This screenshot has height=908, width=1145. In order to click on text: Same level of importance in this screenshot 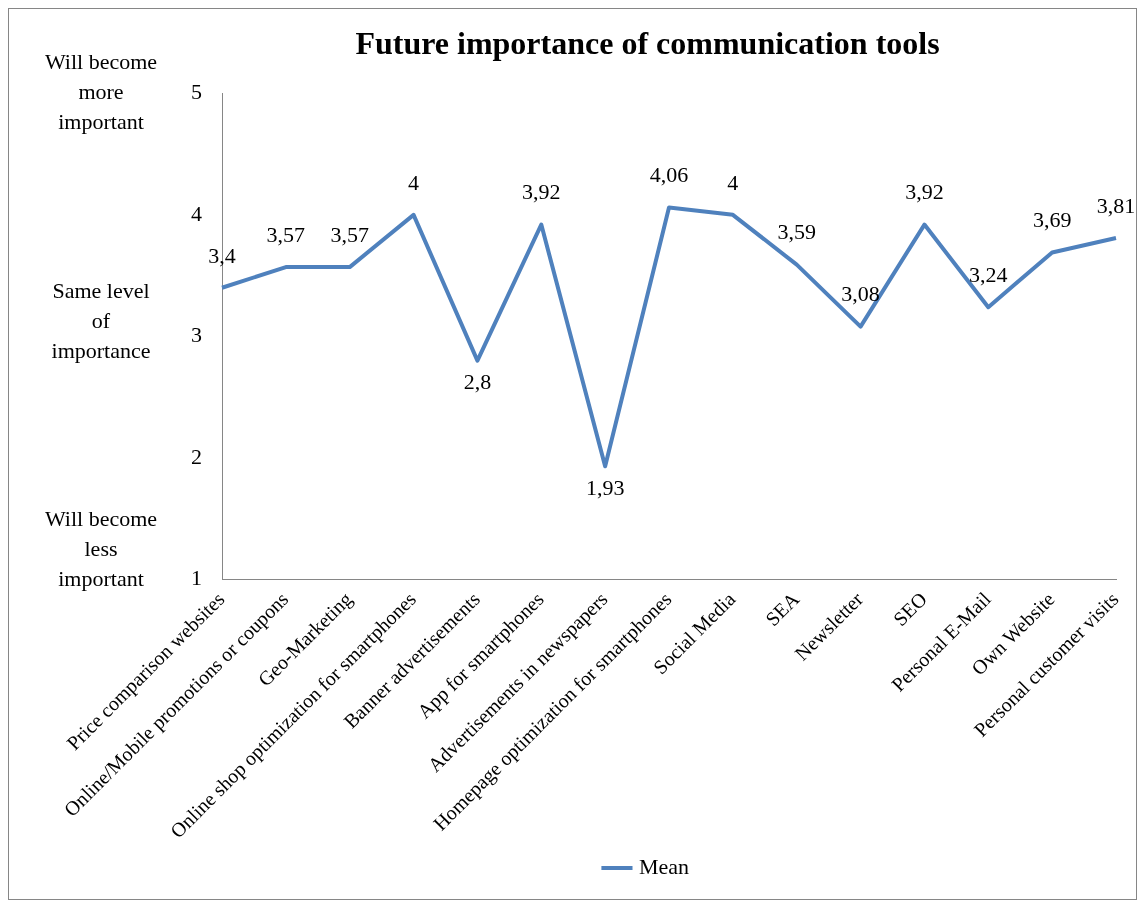, I will do `click(101, 320)`.